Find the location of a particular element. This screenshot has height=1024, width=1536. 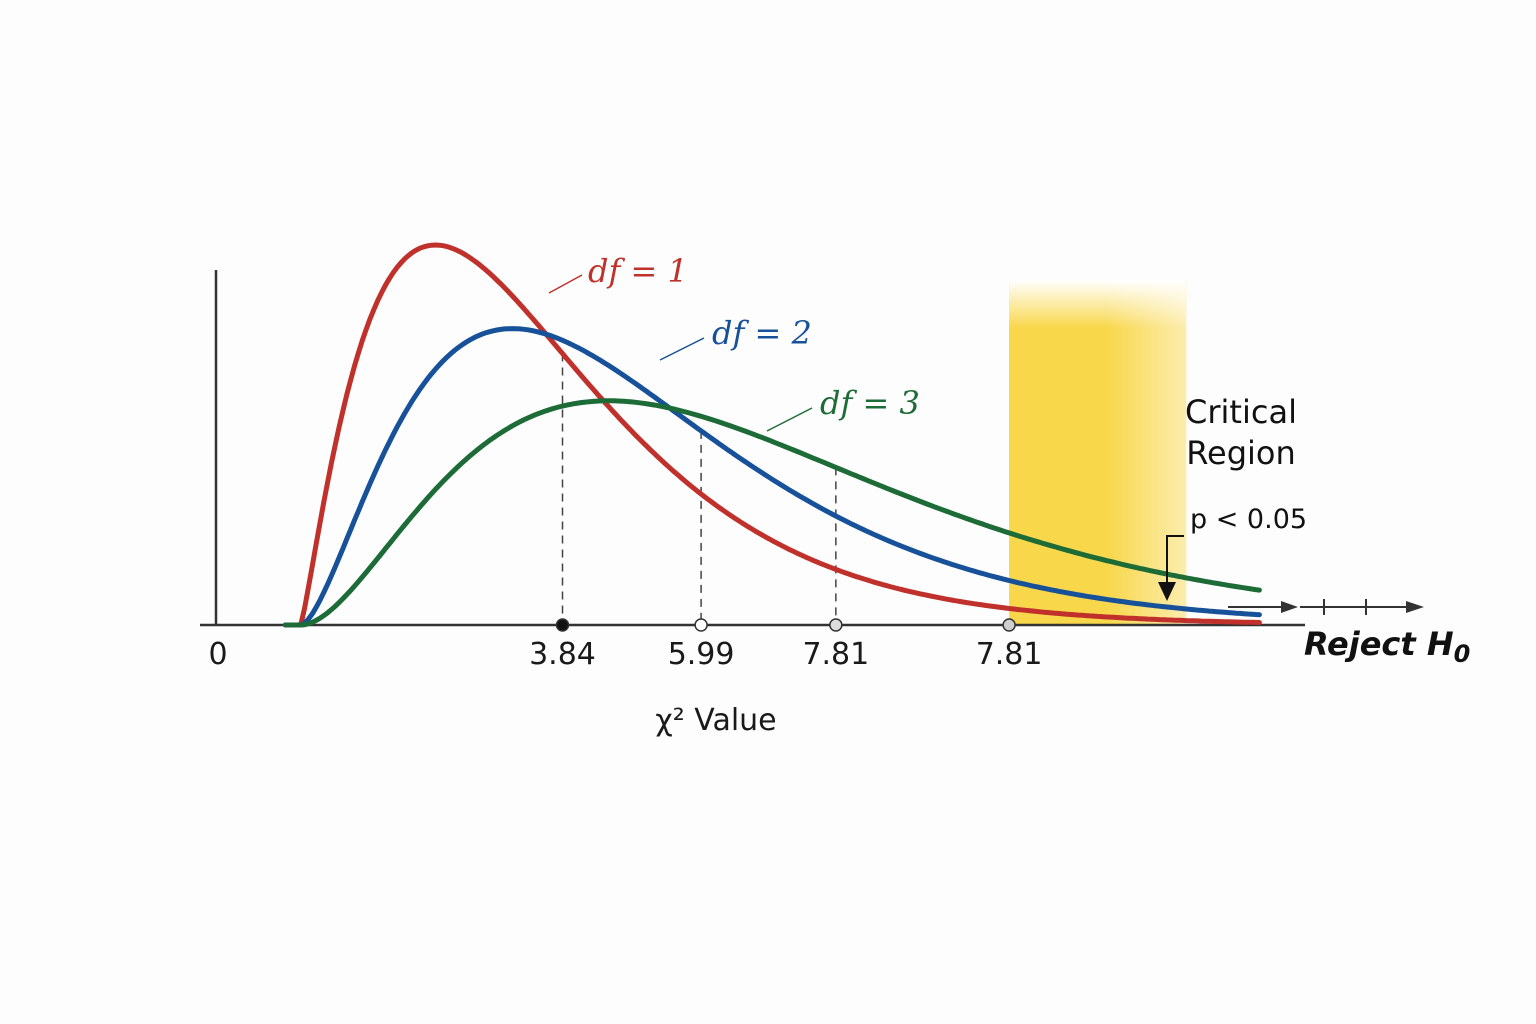

p-value-pointer-arrowhead is located at coordinates (1167, 591).